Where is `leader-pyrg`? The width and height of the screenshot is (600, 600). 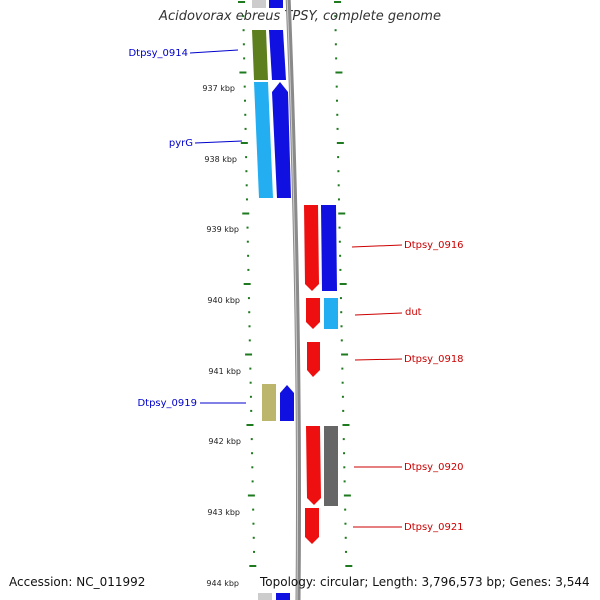 leader-pyrg is located at coordinates (218, 142).